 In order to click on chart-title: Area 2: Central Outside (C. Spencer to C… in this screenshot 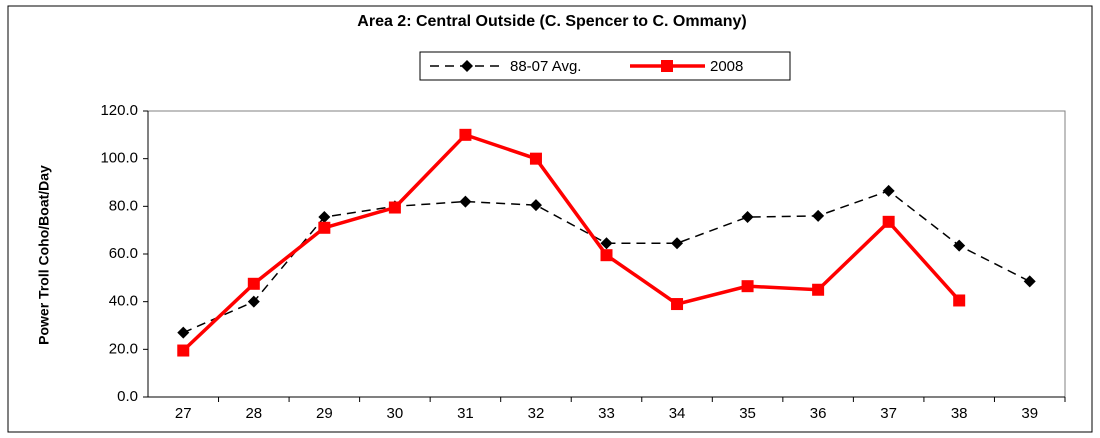, I will do `click(551, 21)`.